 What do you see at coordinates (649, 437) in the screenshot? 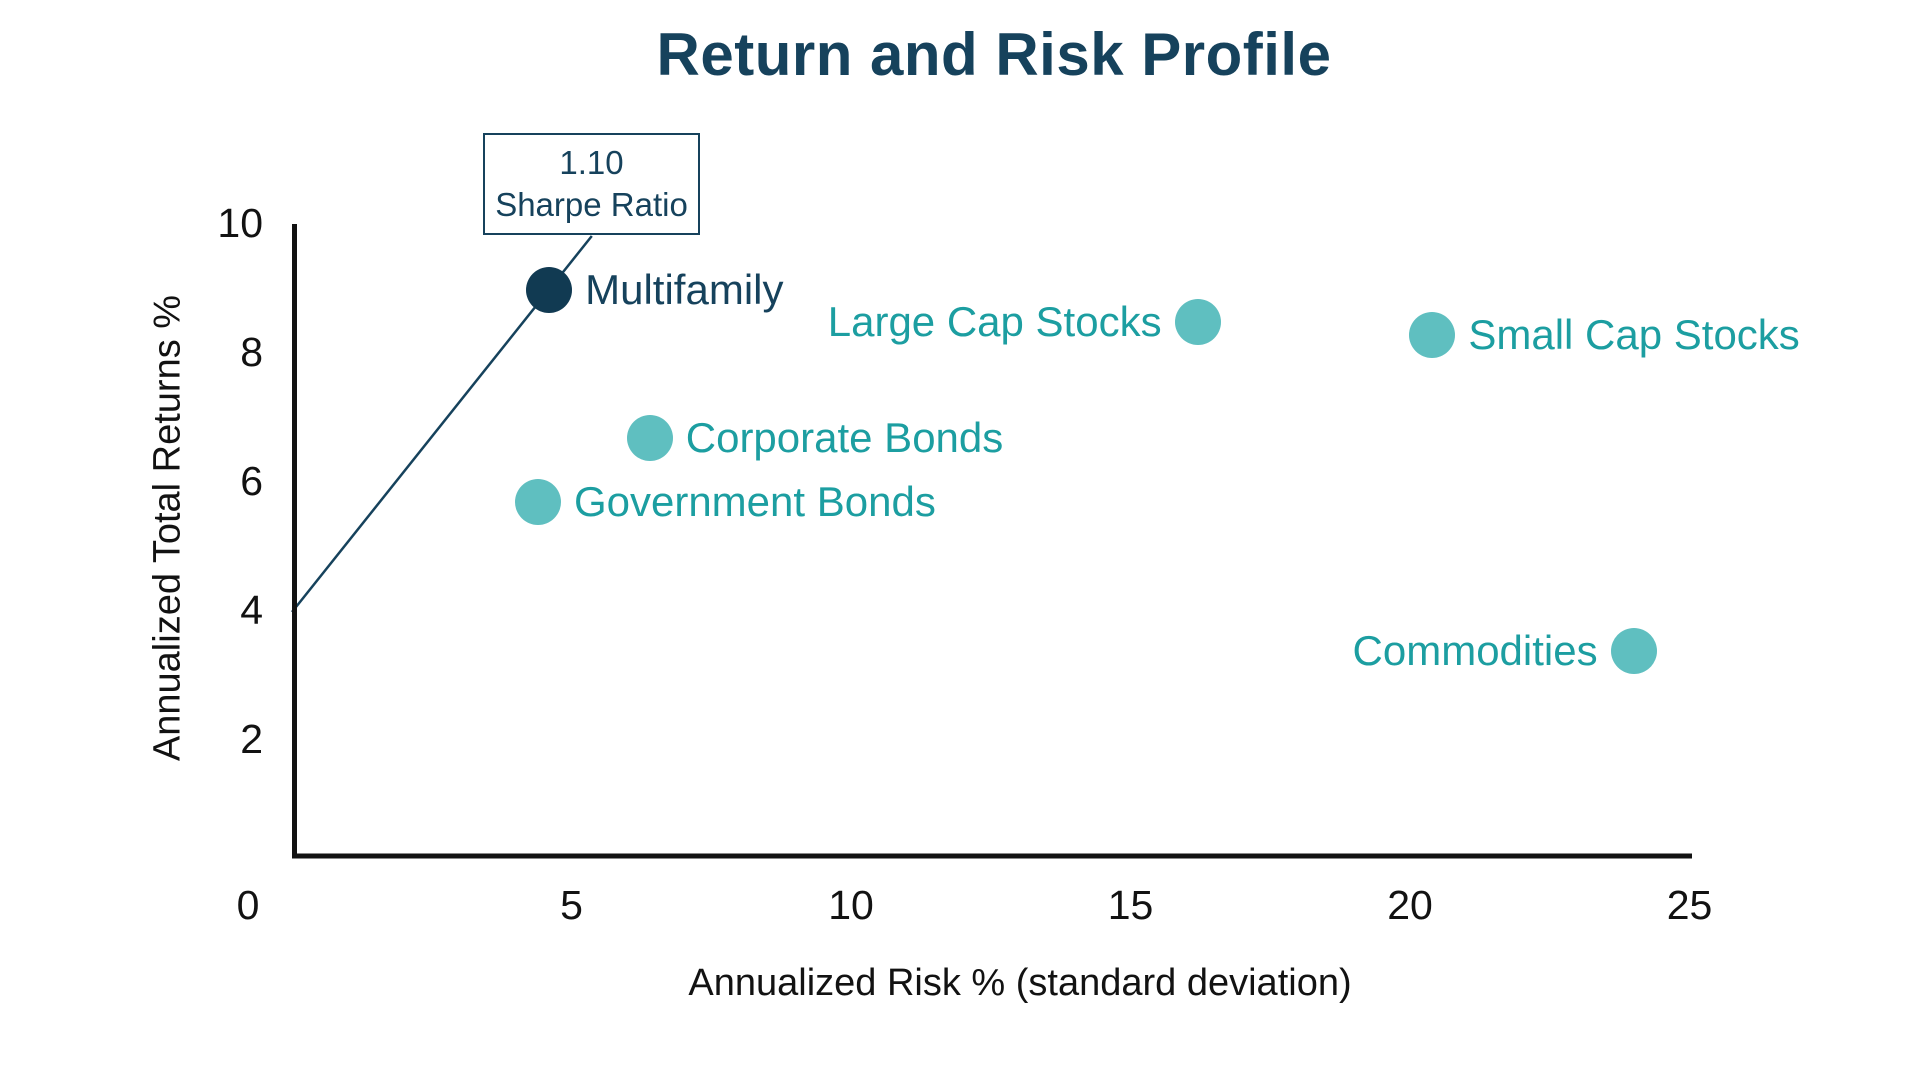
I see `point-corporate-bonds` at bounding box center [649, 437].